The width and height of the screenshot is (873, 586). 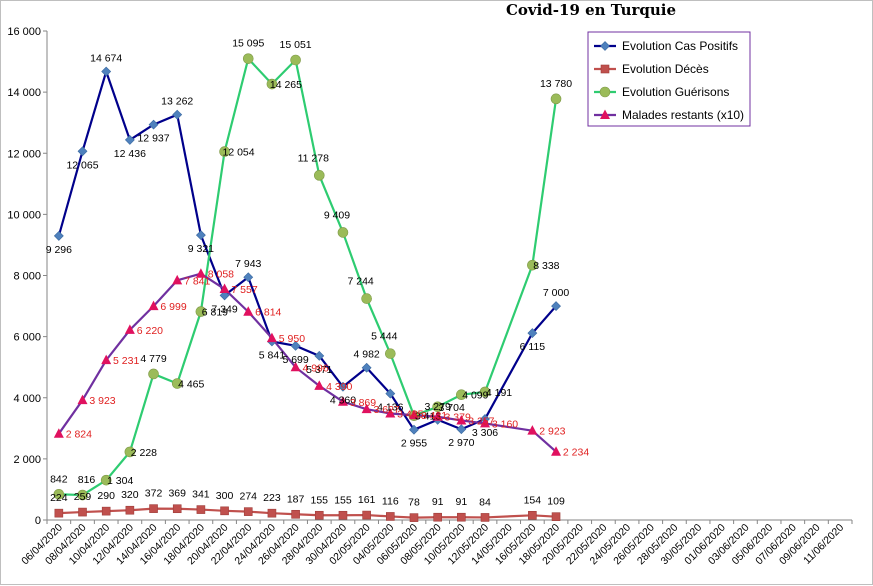 What do you see at coordinates (675, 92) in the screenshot?
I see `legend-label: Evolution Guérisons` at bounding box center [675, 92].